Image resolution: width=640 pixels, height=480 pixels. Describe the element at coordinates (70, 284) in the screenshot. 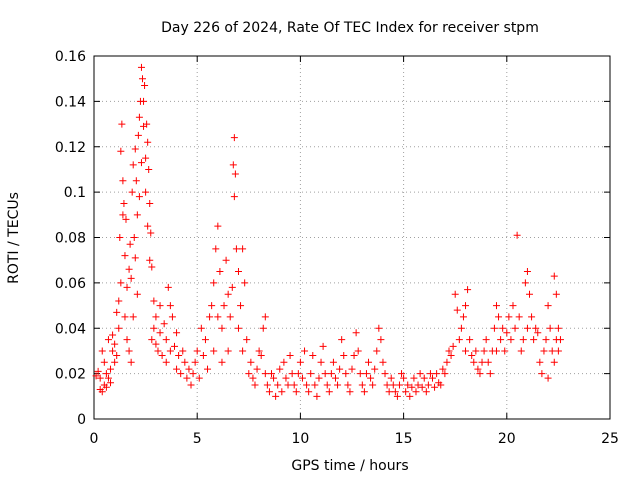

I see `y-tick-label: 0.06` at that location.